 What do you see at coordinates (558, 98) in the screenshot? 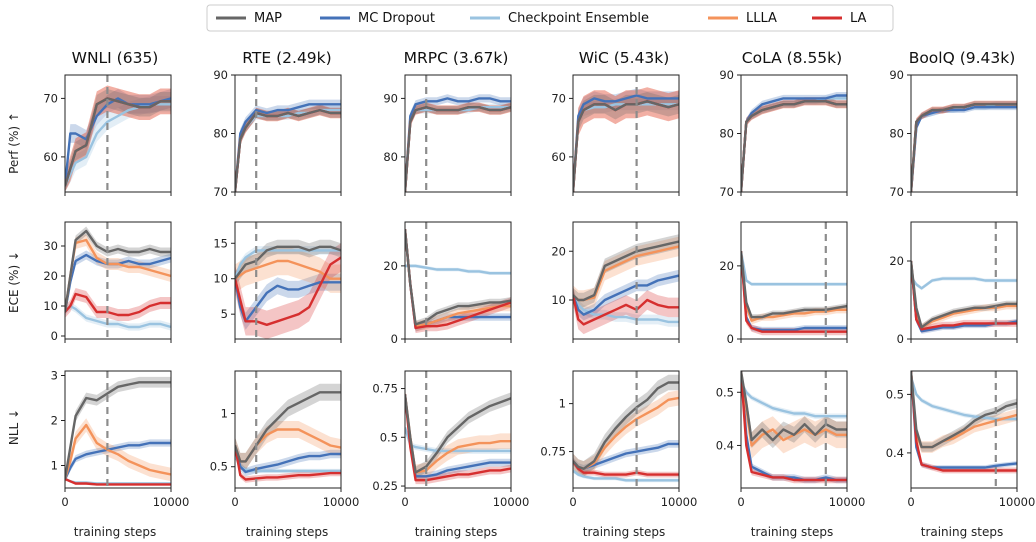
I see `y-tick-label-perf-wic-5-43k: 70` at bounding box center [558, 98].